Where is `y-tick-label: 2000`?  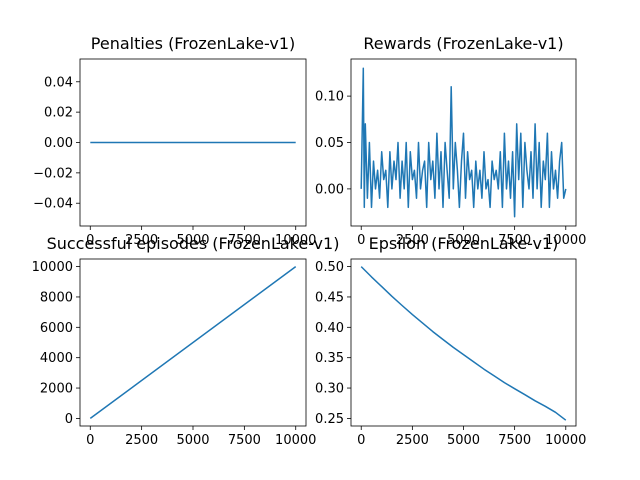
y-tick-label: 2000 is located at coordinates (56, 389).